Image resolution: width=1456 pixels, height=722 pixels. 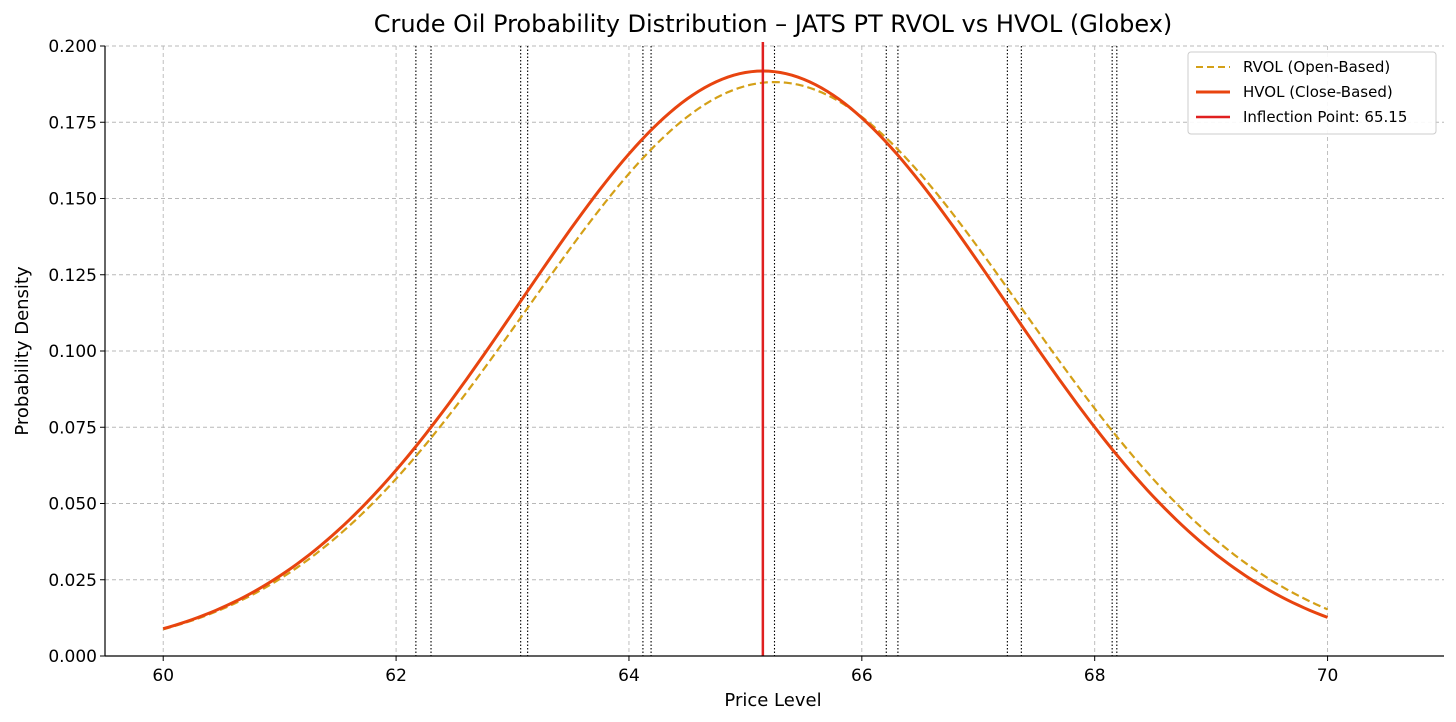 What do you see at coordinates (72, 352) in the screenshot?
I see `y-tick-label: 0.100` at bounding box center [72, 352].